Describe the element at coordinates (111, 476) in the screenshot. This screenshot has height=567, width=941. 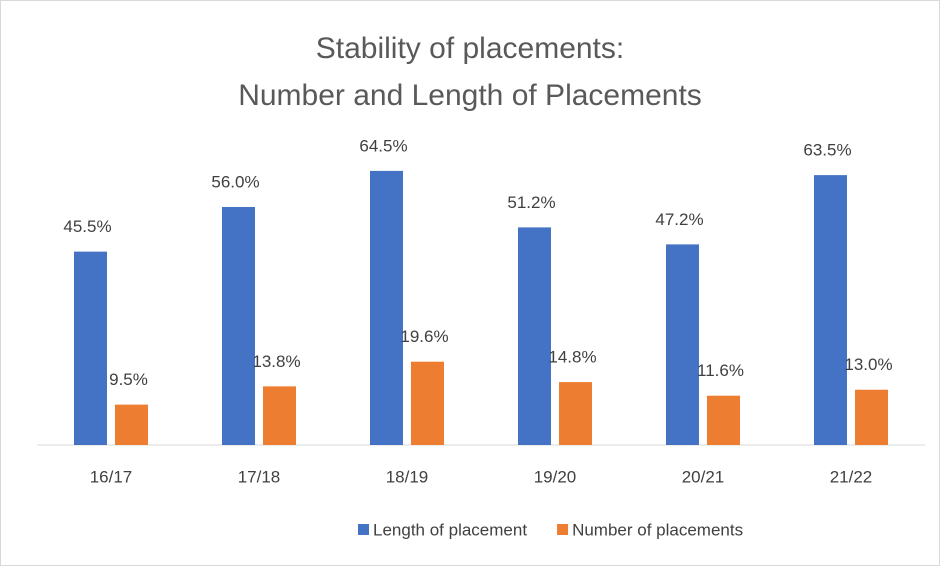
I see `x-tick-label: 16/17` at that location.